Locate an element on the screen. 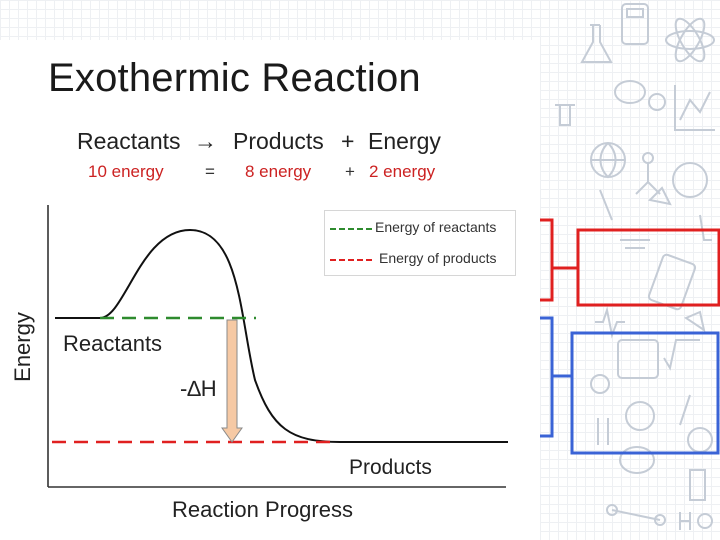 The image size is (720, 540). thermometer-icon is located at coordinates (685, 410).